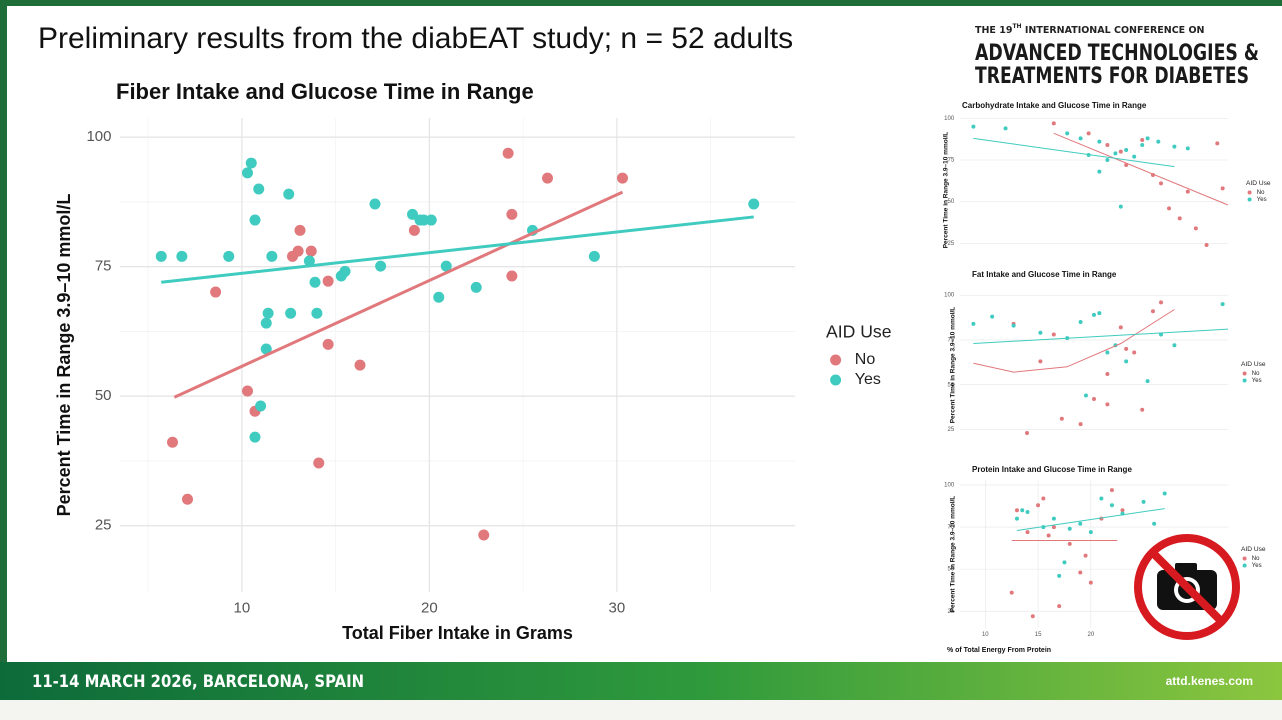 Image resolution: width=1282 pixels, height=720 pixels. I want to click on no-photo-icon, so click(1187, 587).